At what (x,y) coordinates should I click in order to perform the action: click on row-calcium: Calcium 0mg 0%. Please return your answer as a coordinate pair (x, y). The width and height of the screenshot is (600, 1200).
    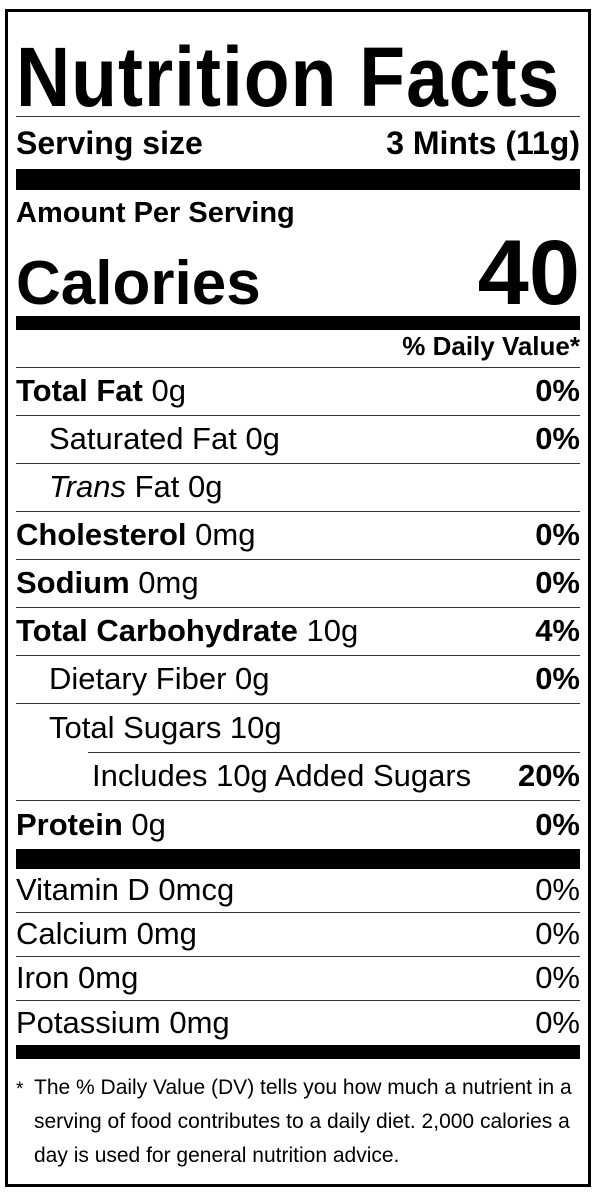
    Looking at the image, I should click on (298, 935).